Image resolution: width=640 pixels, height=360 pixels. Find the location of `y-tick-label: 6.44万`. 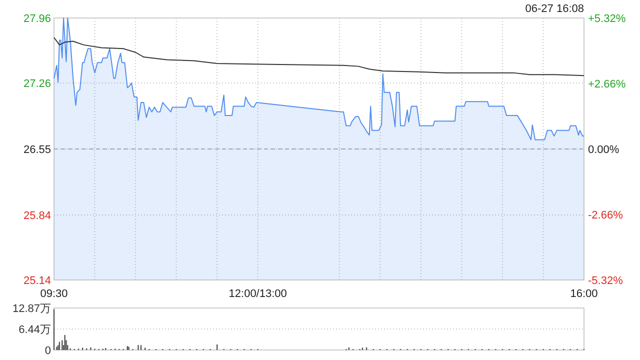

y-tick-label: 6.44万 is located at coordinates (34, 330).